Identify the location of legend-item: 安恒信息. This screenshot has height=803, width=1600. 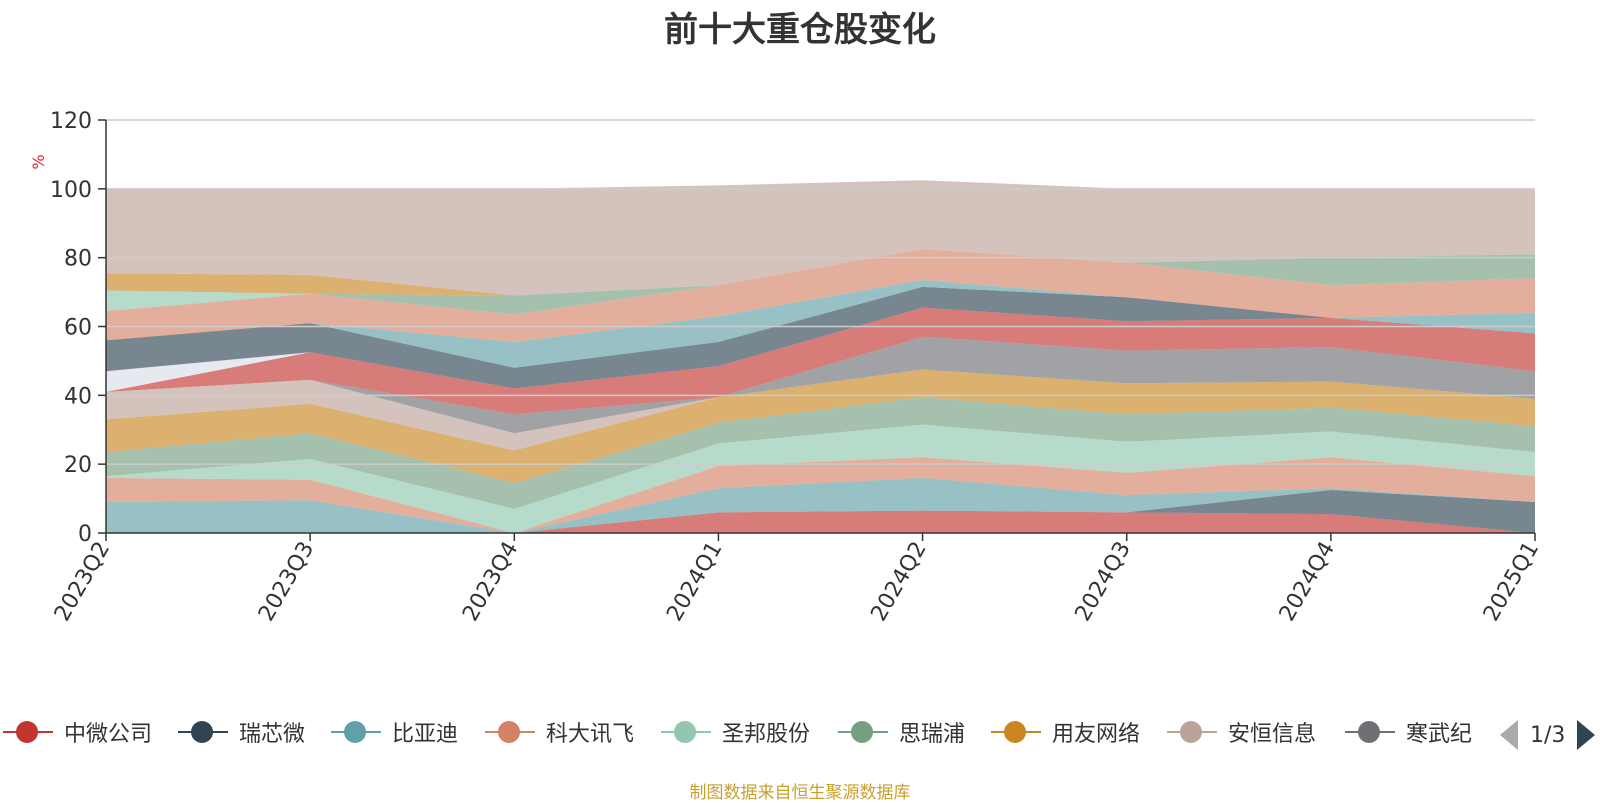
(1241, 732).